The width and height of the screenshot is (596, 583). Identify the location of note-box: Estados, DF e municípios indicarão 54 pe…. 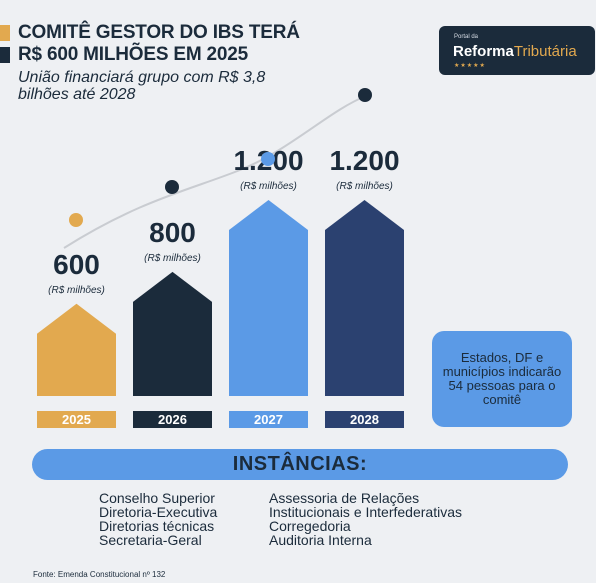
(502, 379).